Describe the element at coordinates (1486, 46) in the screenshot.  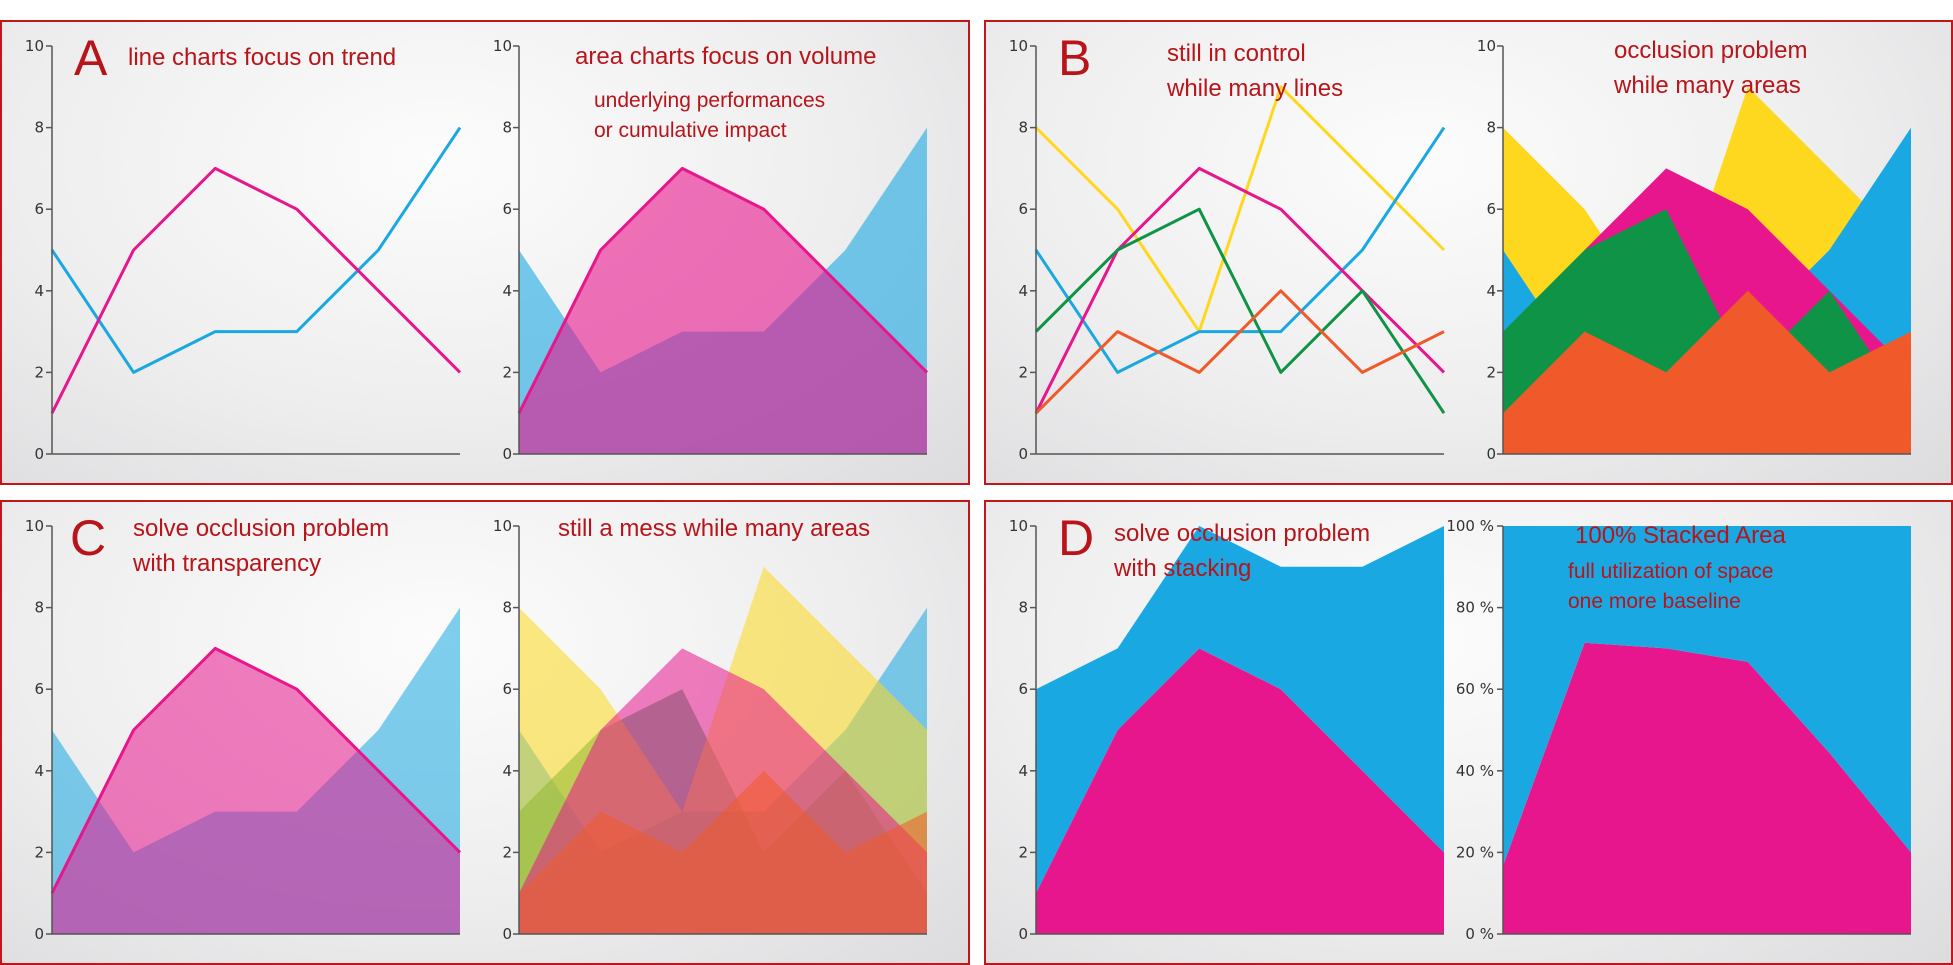
I see `b-right-y-tick-label: 10` at that location.